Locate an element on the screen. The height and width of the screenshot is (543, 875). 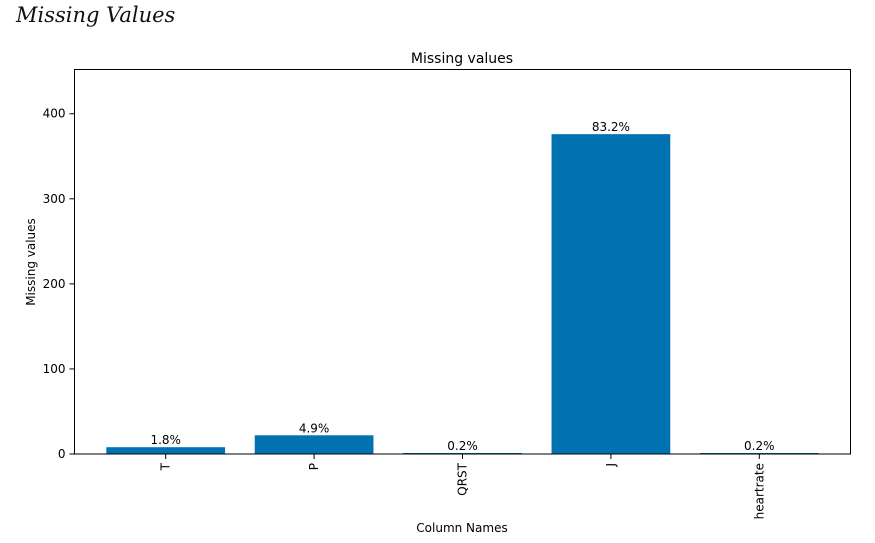
x-axis-label: Column Names is located at coordinates (461, 528).